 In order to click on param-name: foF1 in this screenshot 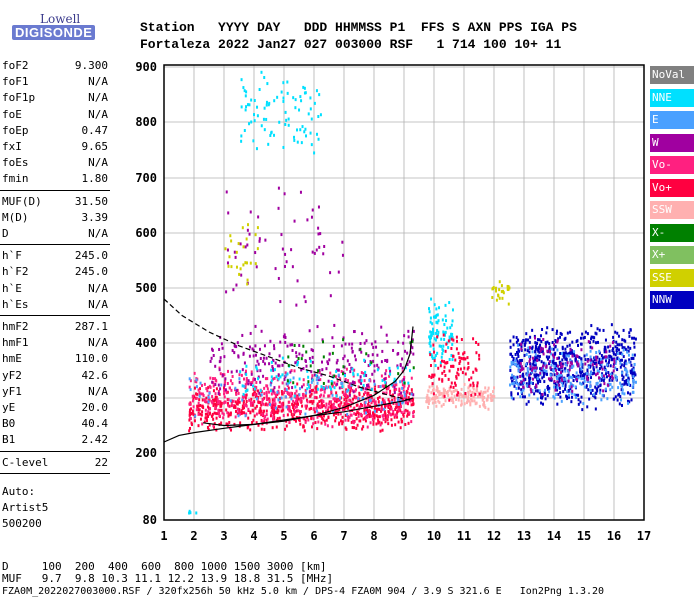, I will do `click(15, 82)`.